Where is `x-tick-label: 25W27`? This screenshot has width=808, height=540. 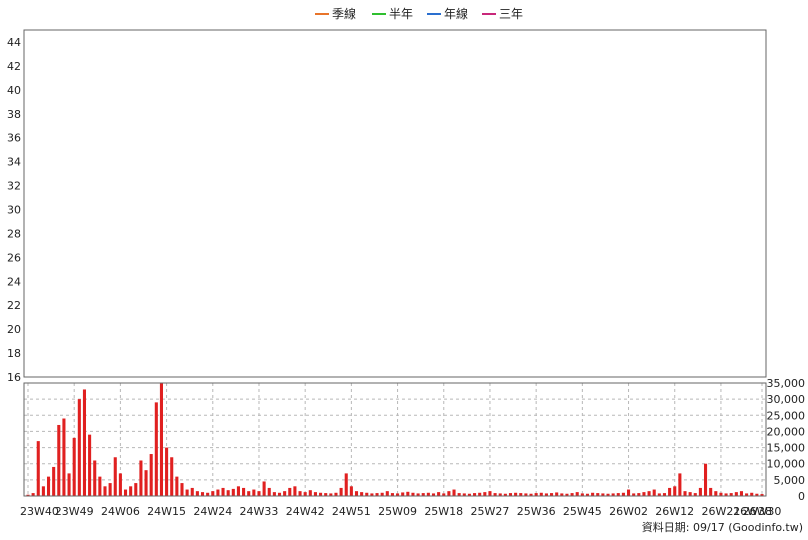 x-tick-label: 25W27 is located at coordinates (490, 511).